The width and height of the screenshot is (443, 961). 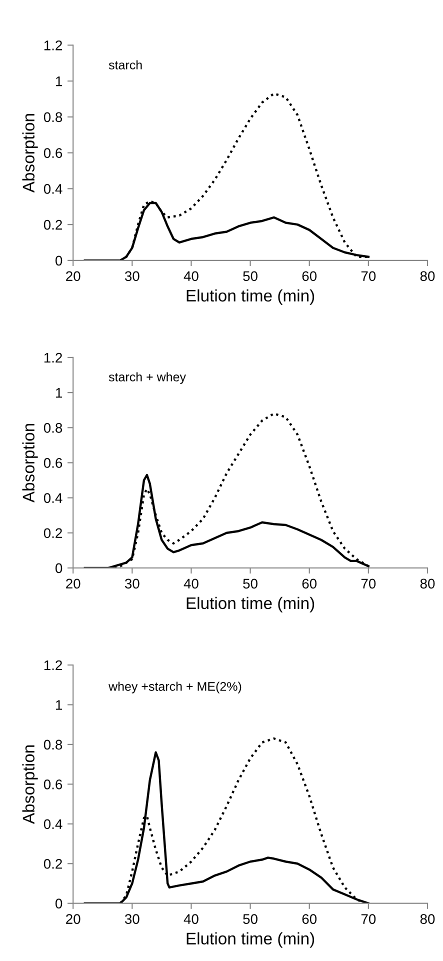 I want to click on annotation: starch, so click(x=125, y=65).